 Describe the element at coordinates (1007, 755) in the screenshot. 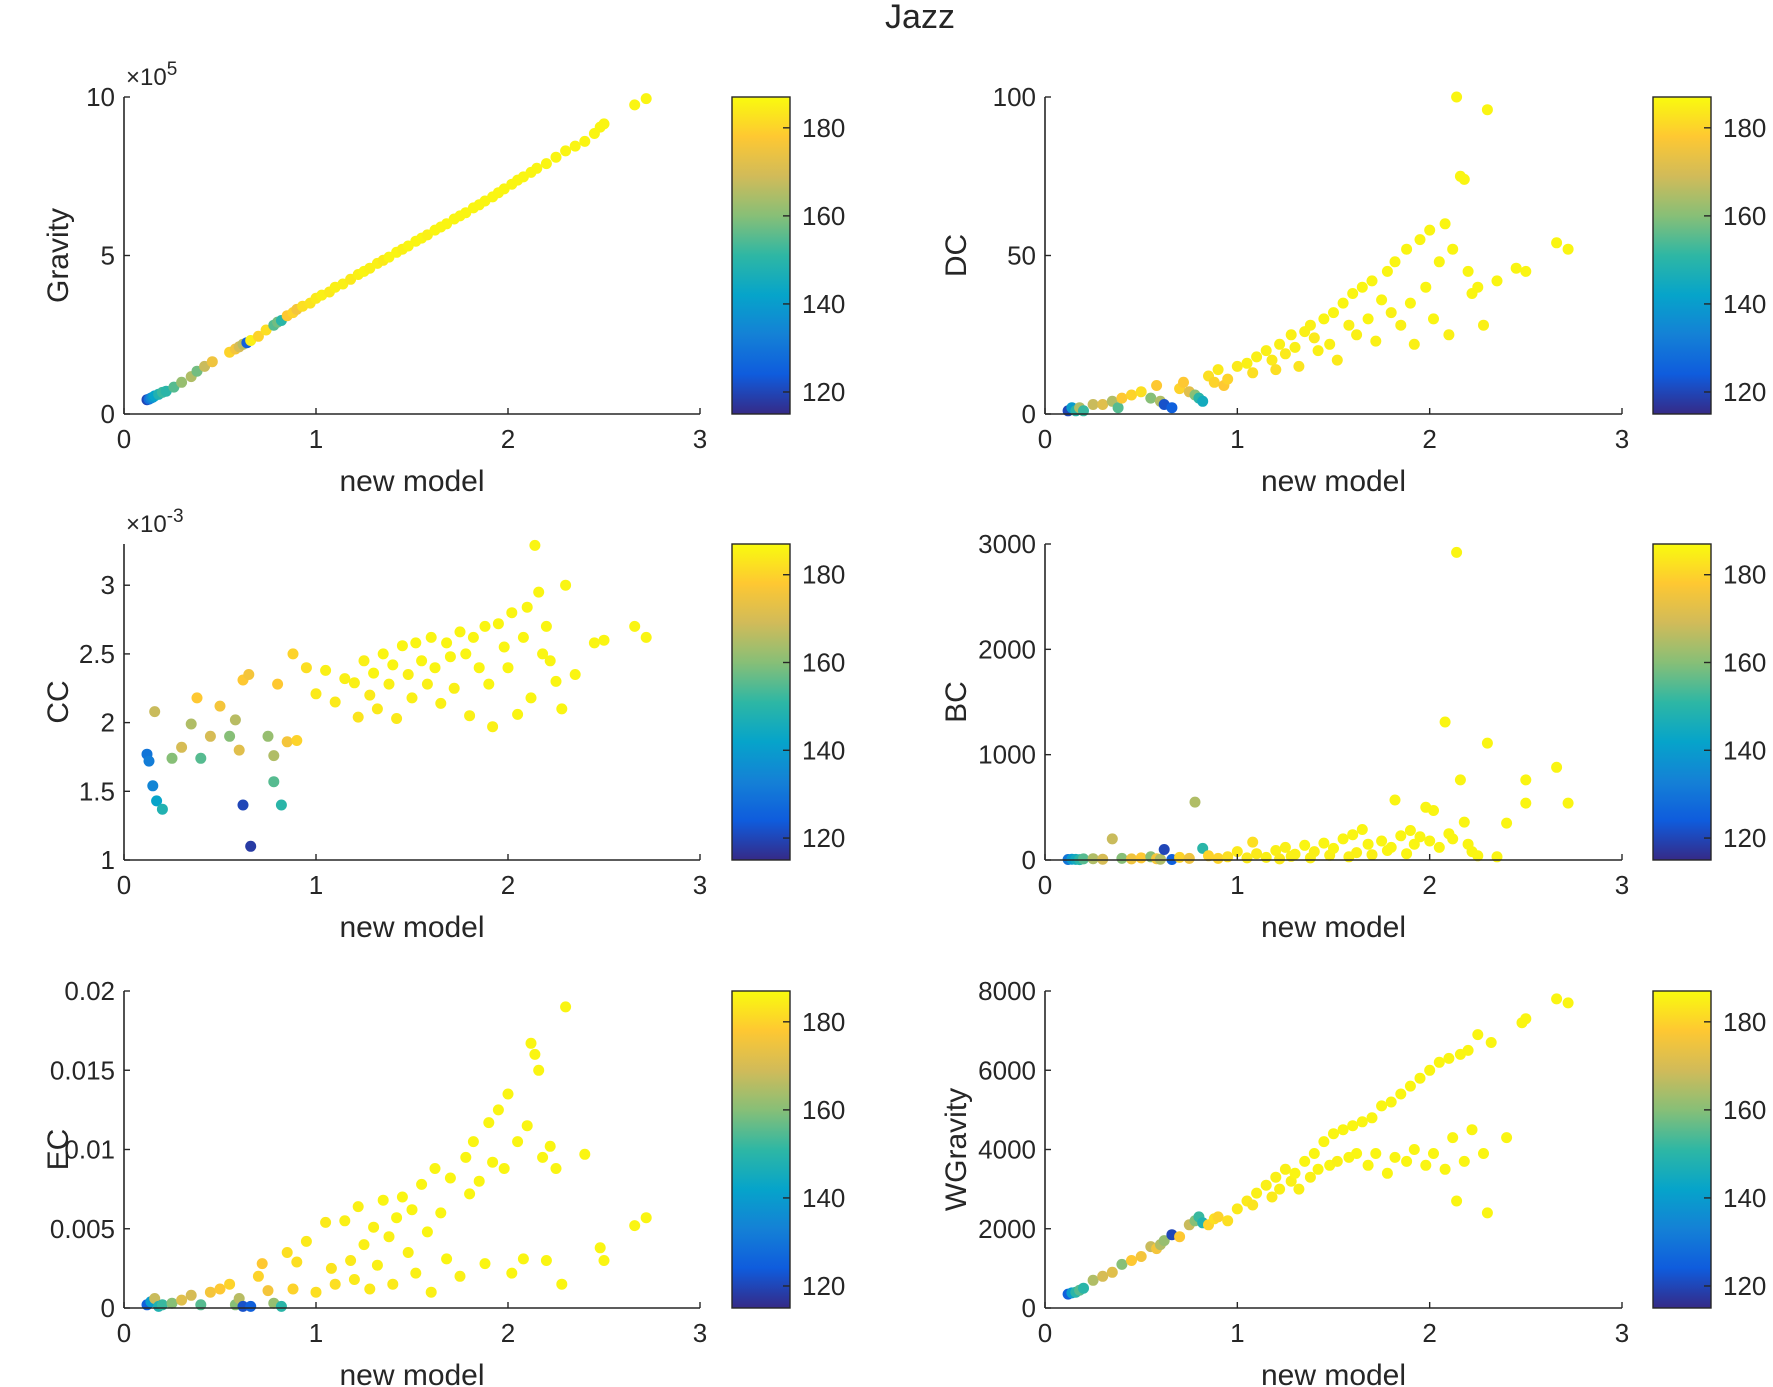

I see `y-tick-label: 1000` at that location.